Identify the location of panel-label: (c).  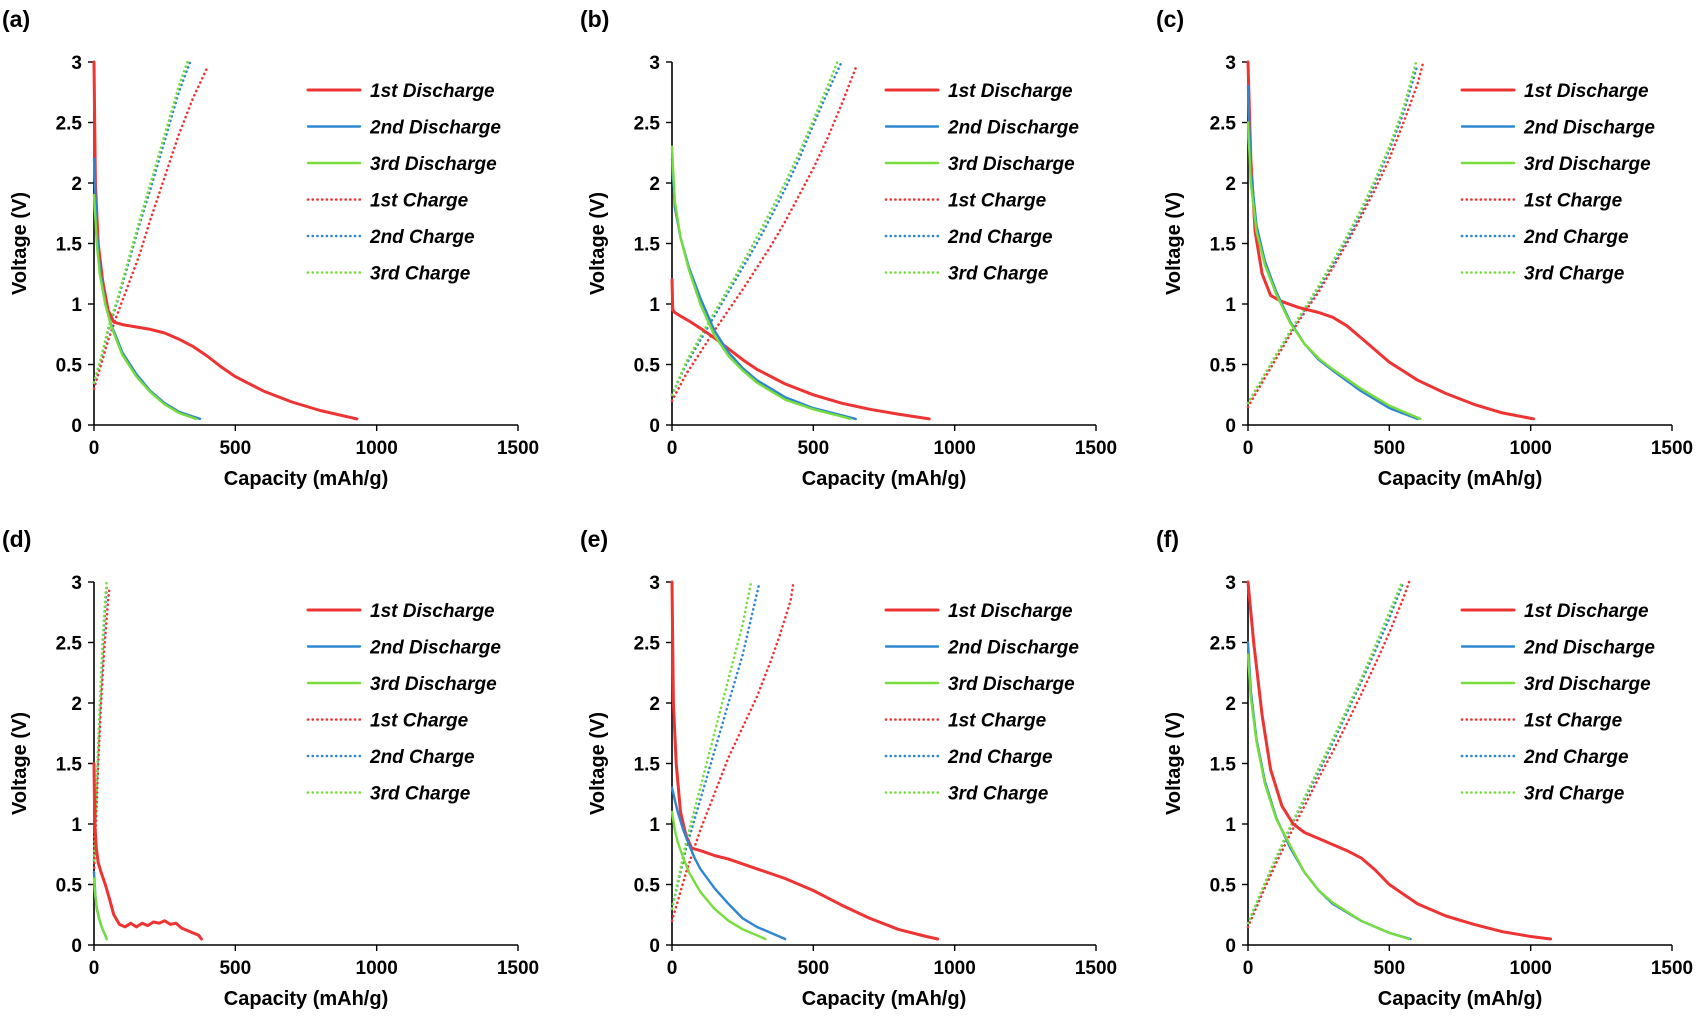
(1170, 19).